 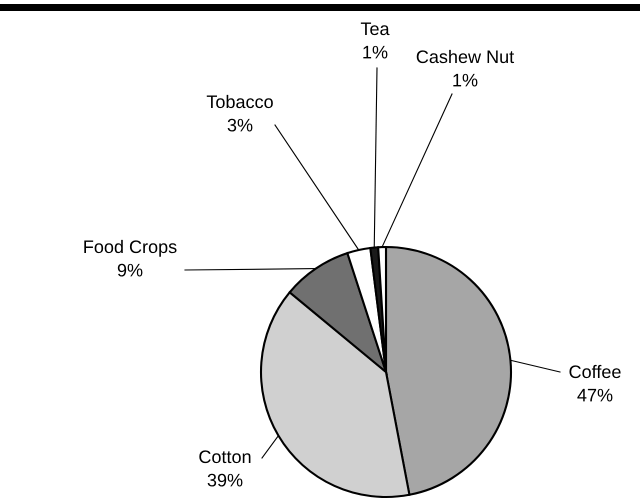 What do you see at coordinates (595, 371) in the screenshot?
I see `slice-label: Coffee` at bounding box center [595, 371].